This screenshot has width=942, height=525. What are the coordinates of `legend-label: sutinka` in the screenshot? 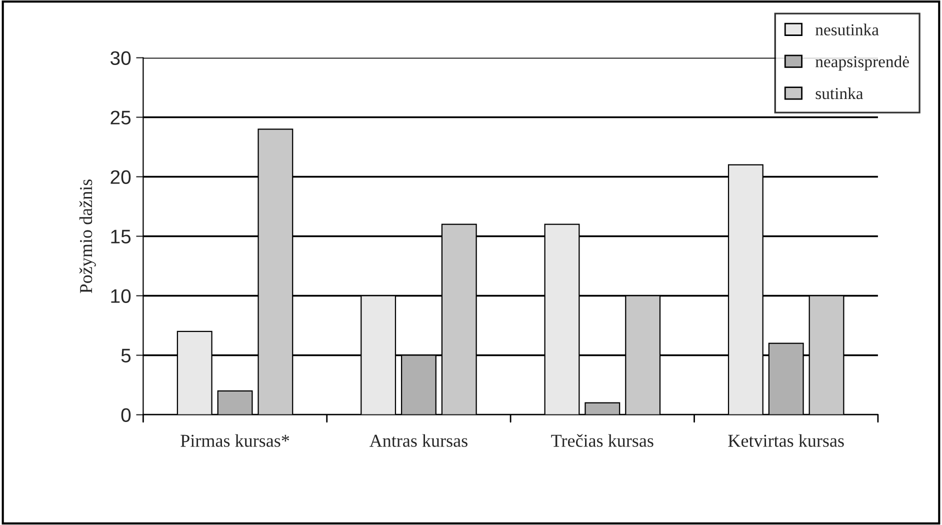 It's located at (840, 93).